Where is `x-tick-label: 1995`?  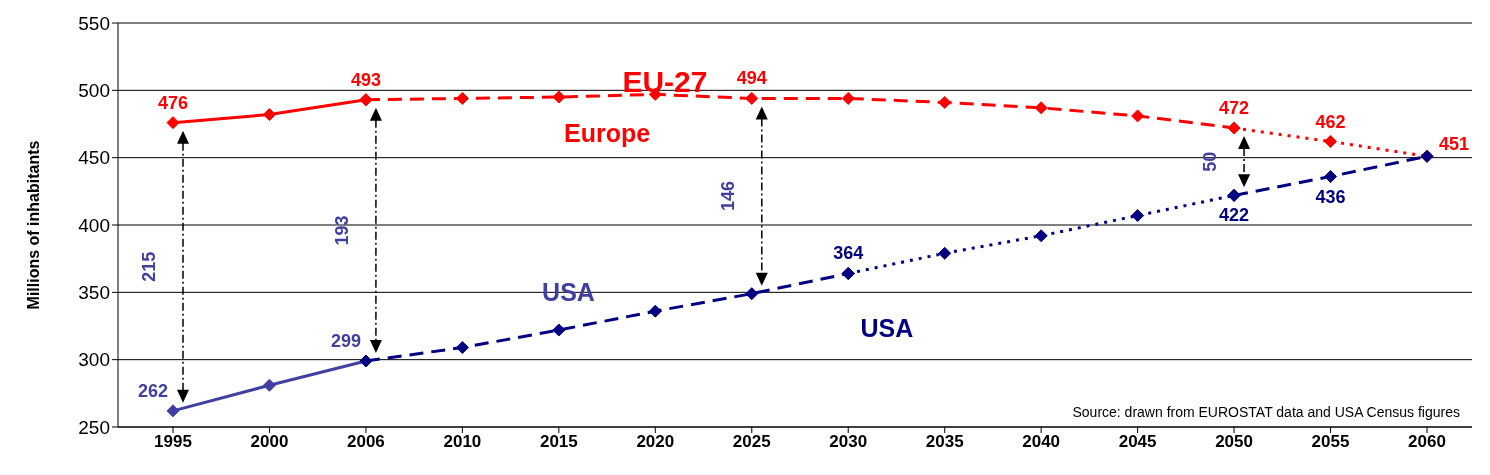 x-tick-label: 1995 is located at coordinates (173, 442).